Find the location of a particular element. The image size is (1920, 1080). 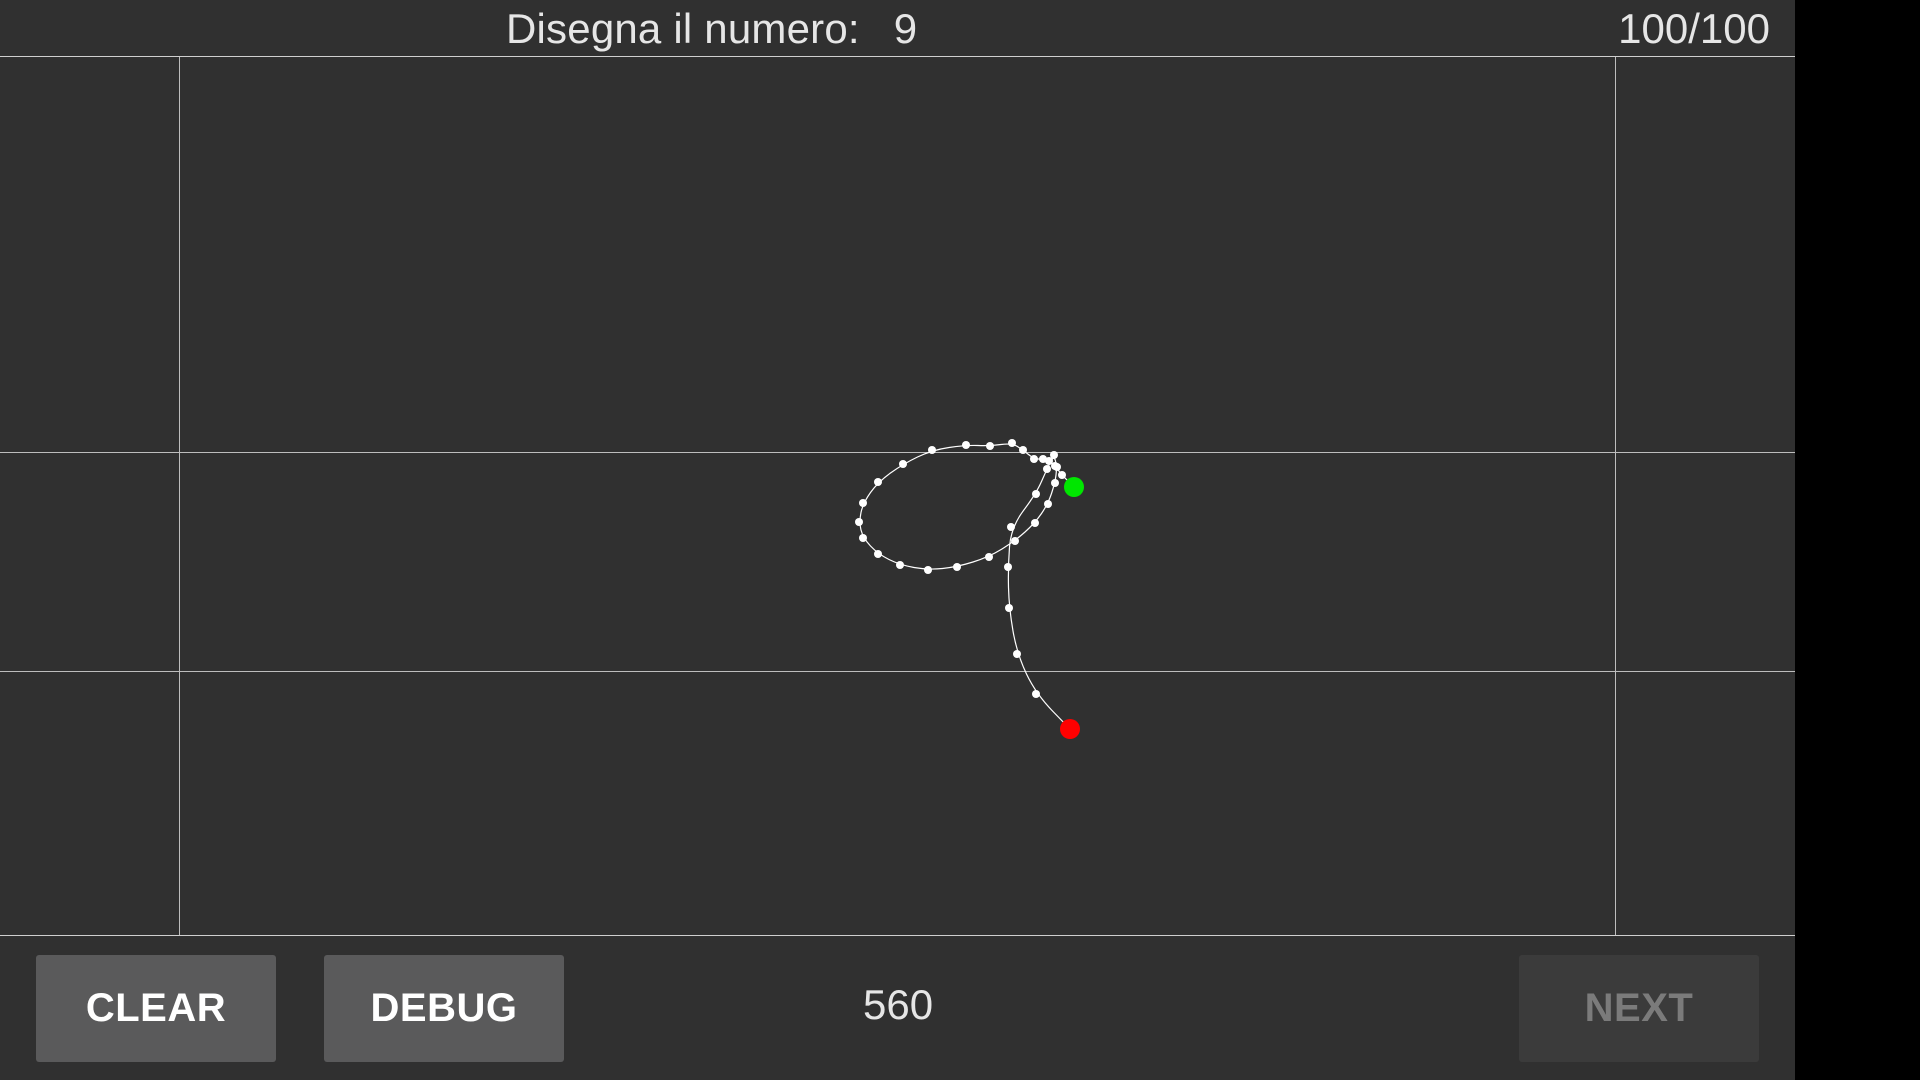

header-bar: Disegna il numero: 9 100/100 is located at coordinates (897, 28).